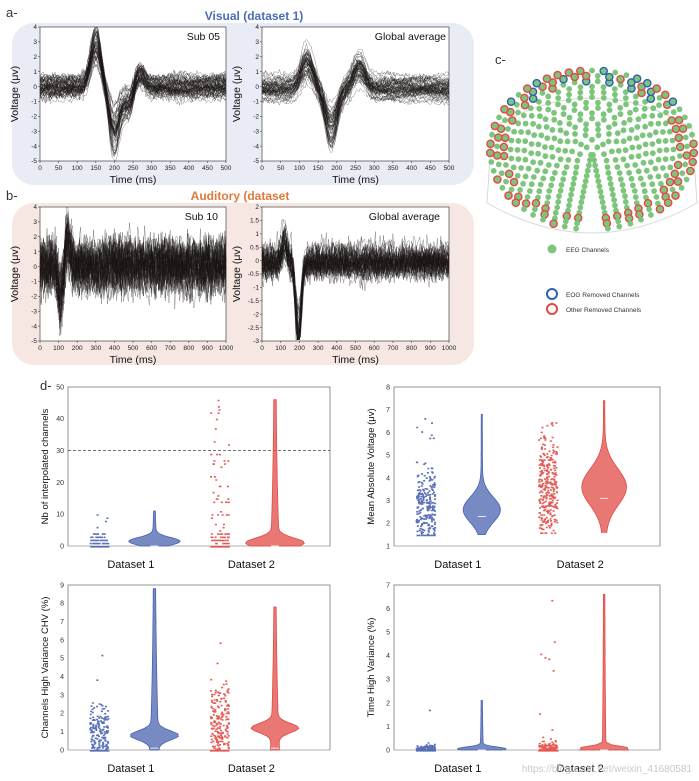 This screenshot has height=781, width=699. Describe the element at coordinates (35, 252) in the screenshot. I see `y-tick-label: 1` at that location.